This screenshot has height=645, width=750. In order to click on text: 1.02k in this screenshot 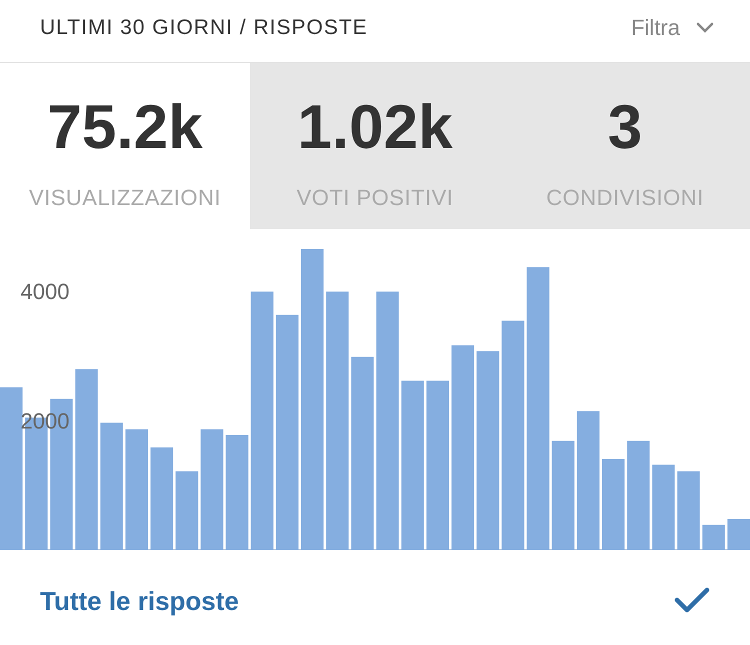, I will do `click(375, 128)`.